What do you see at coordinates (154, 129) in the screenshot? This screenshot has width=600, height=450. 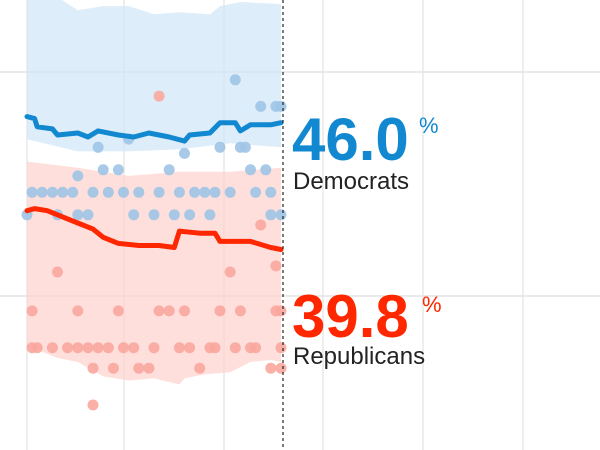 I see `democrats-average-line` at bounding box center [154, 129].